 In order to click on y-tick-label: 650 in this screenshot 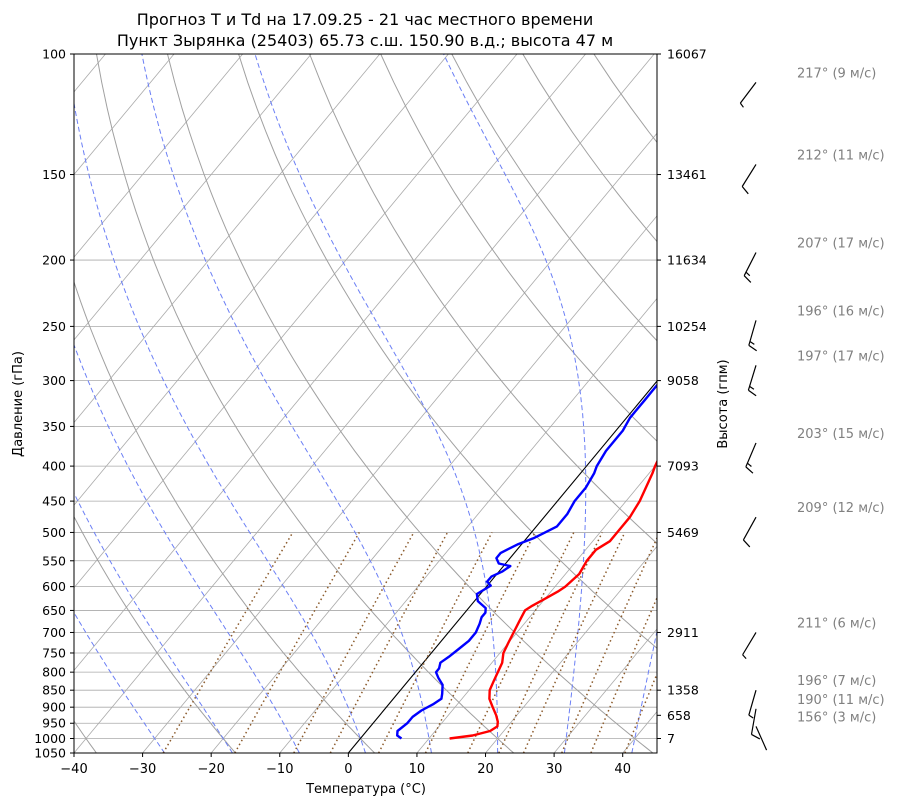, I will do `click(54, 610)`.